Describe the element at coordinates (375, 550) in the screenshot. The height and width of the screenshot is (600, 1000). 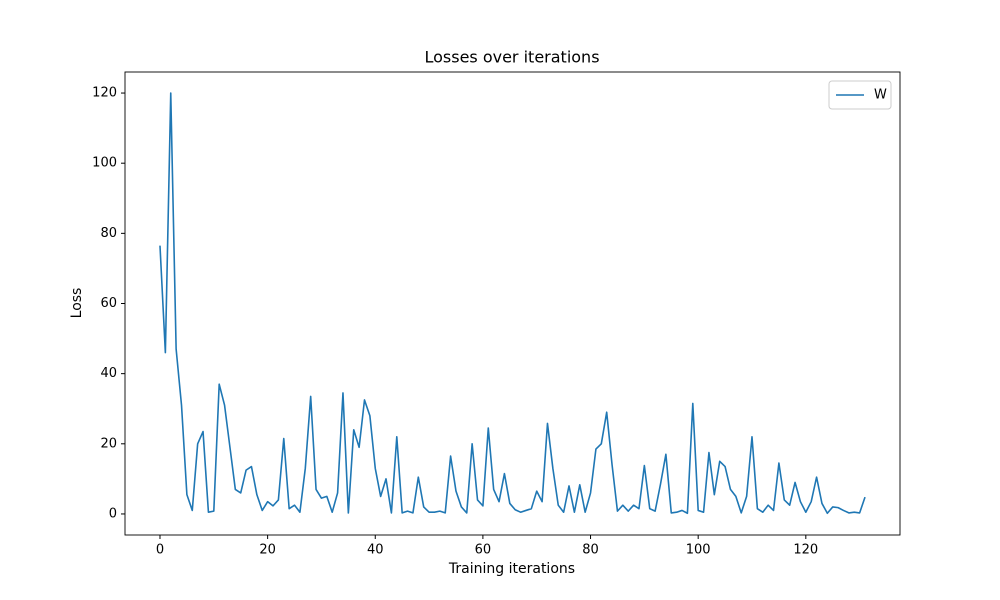
I see `x-tick-label: 40` at that location.